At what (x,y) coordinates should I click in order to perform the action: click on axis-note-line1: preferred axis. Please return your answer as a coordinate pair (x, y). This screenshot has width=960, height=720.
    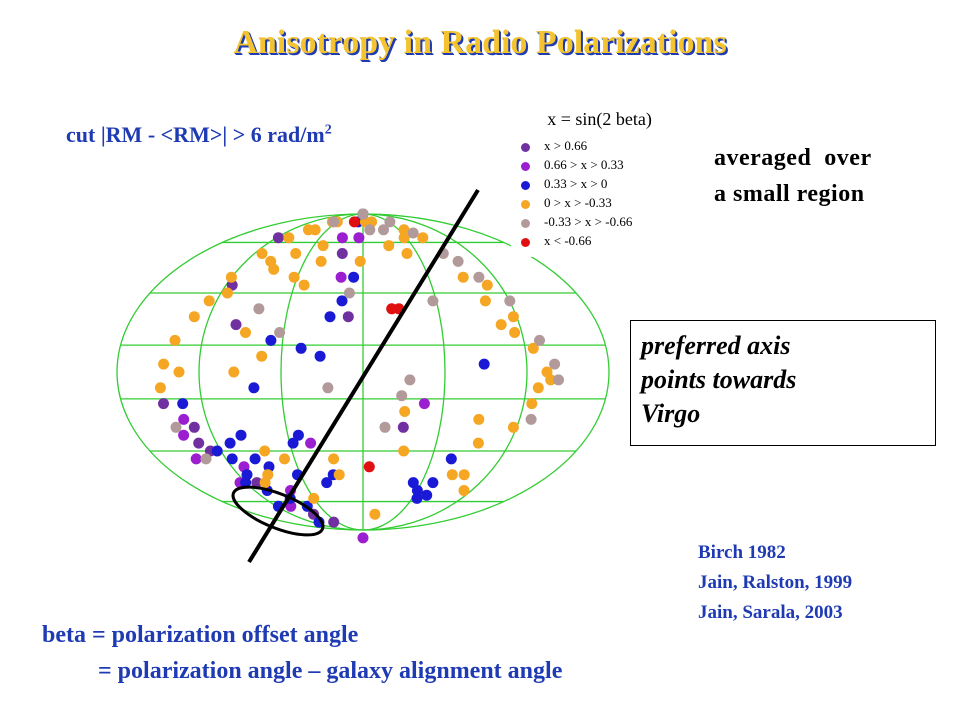
    Looking at the image, I should click on (716, 345).